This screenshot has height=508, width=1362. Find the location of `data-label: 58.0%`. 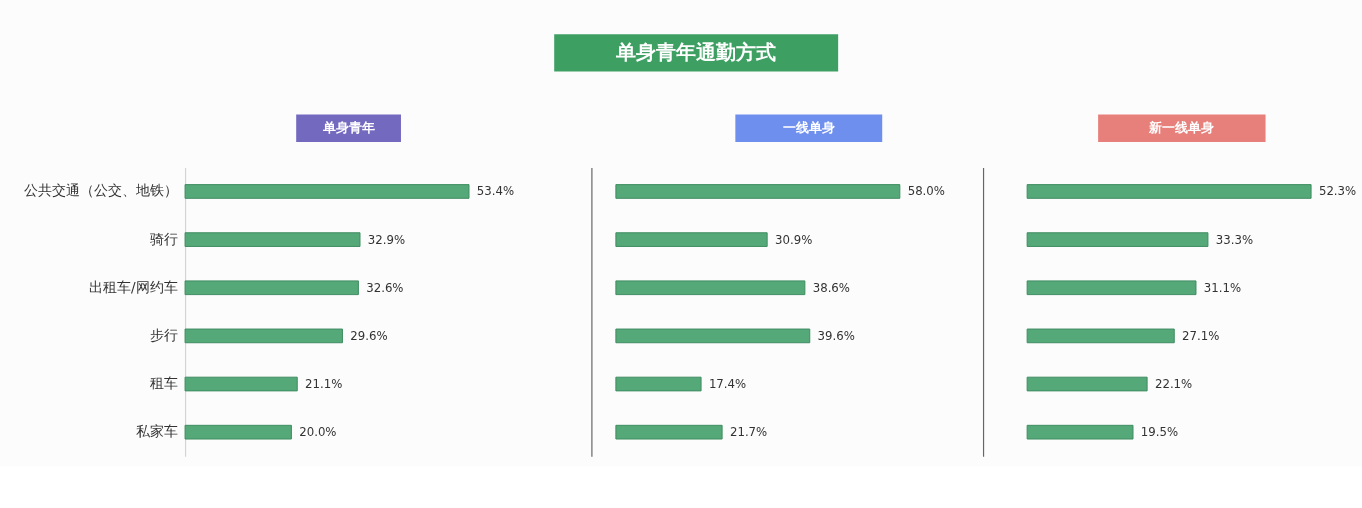

data-label: 58.0% is located at coordinates (926, 191).